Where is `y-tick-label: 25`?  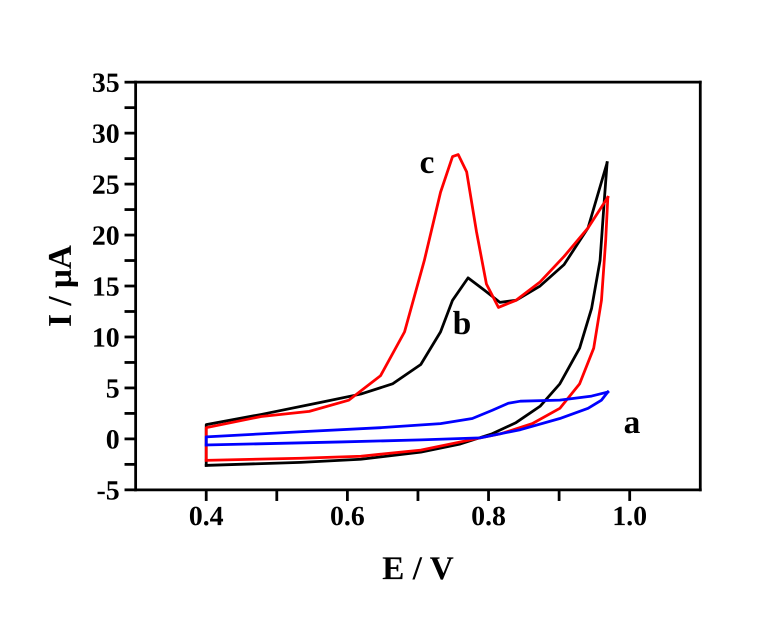 y-tick-label: 25 is located at coordinates (106, 184).